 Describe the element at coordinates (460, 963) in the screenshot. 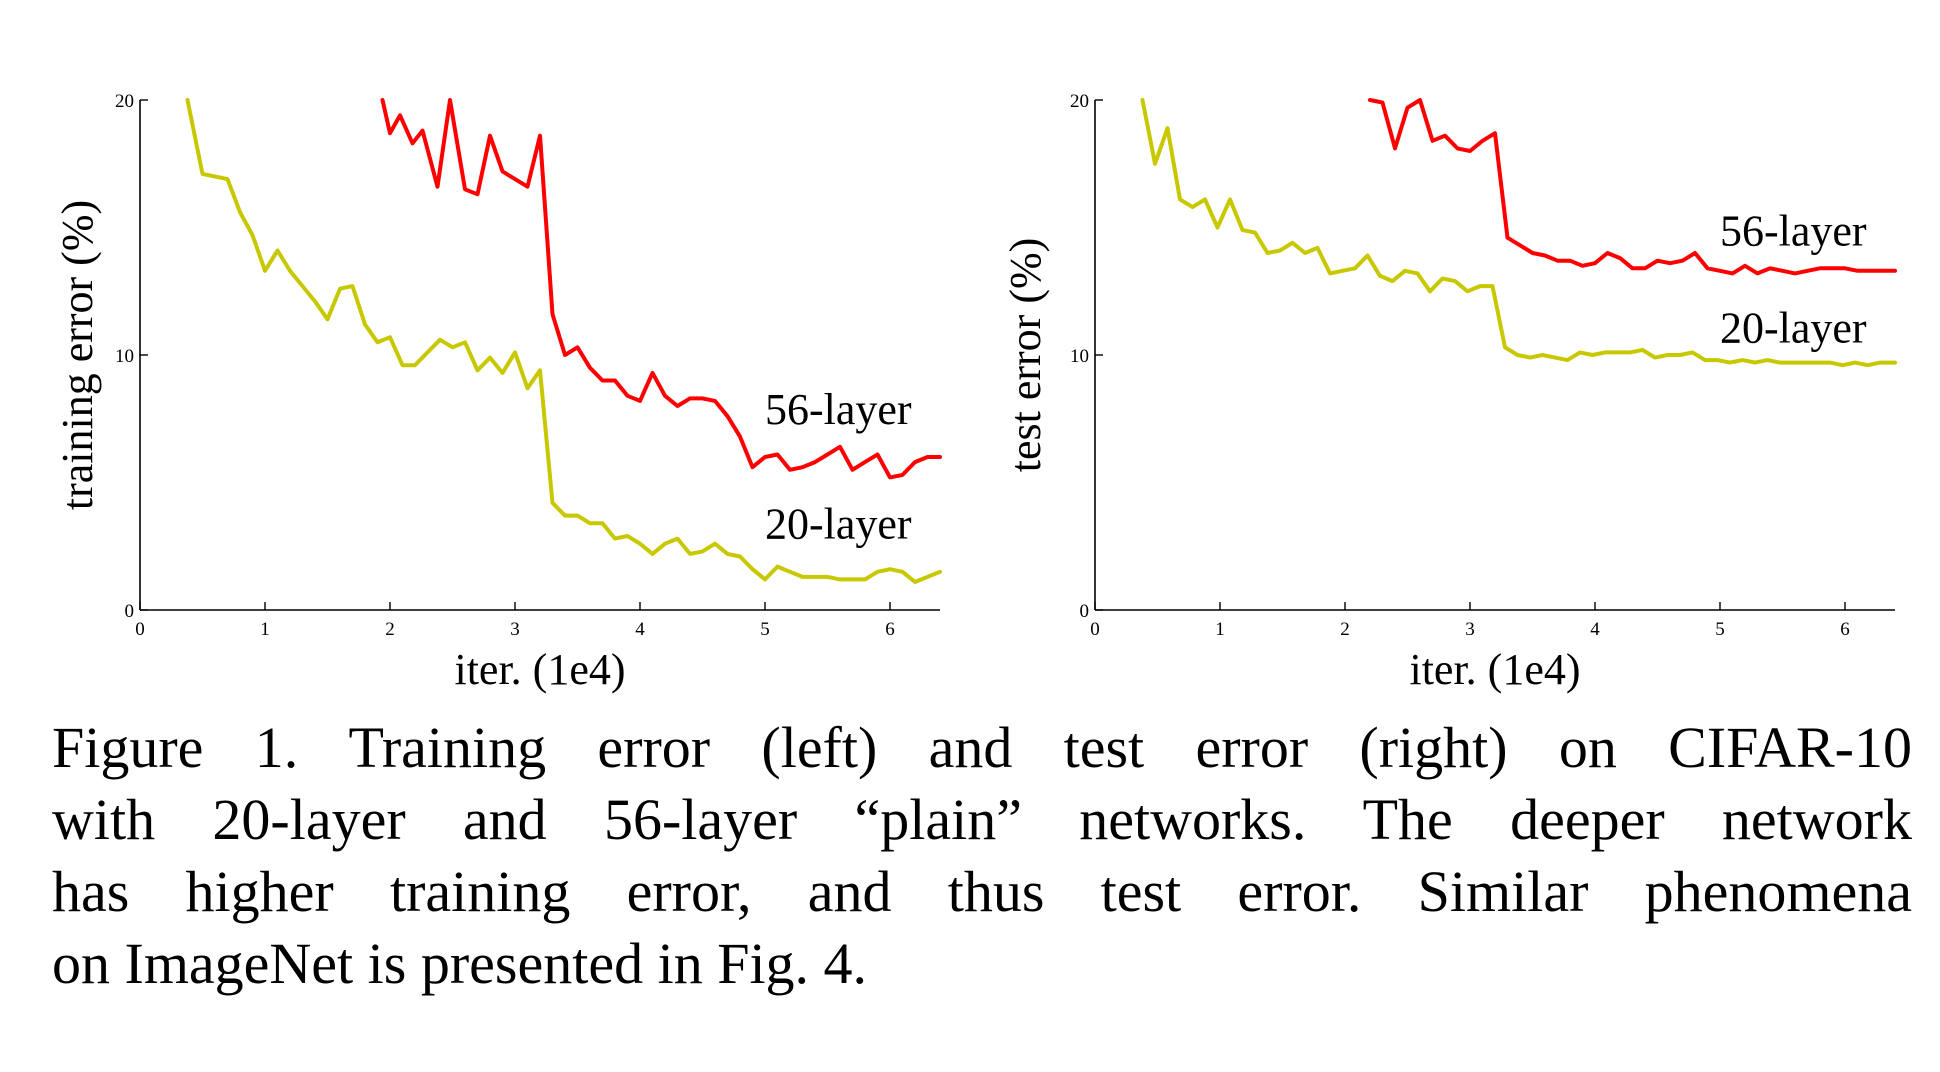

I see `caption-line: on ImageNet is presented in Fig. 4.` at that location.